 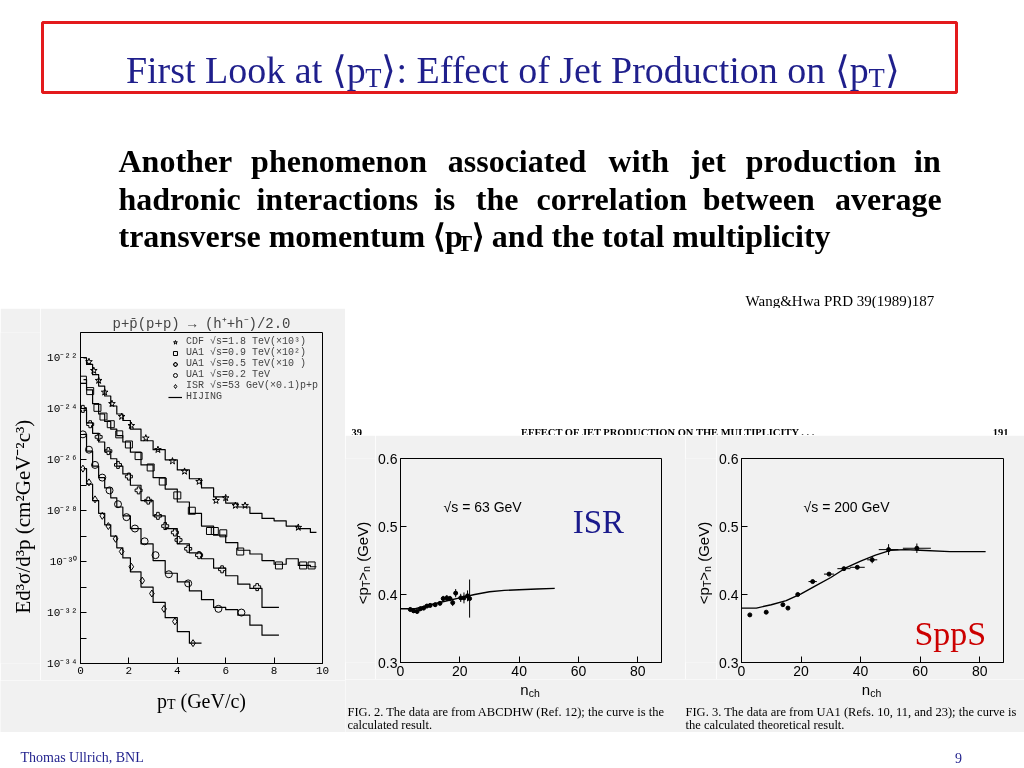 What do you see at coordinates (245, 363) in the screenshot?
I see `legend-label: UA1 √s=0.5 TeV(×10 )` at bounding box center [245, 363].